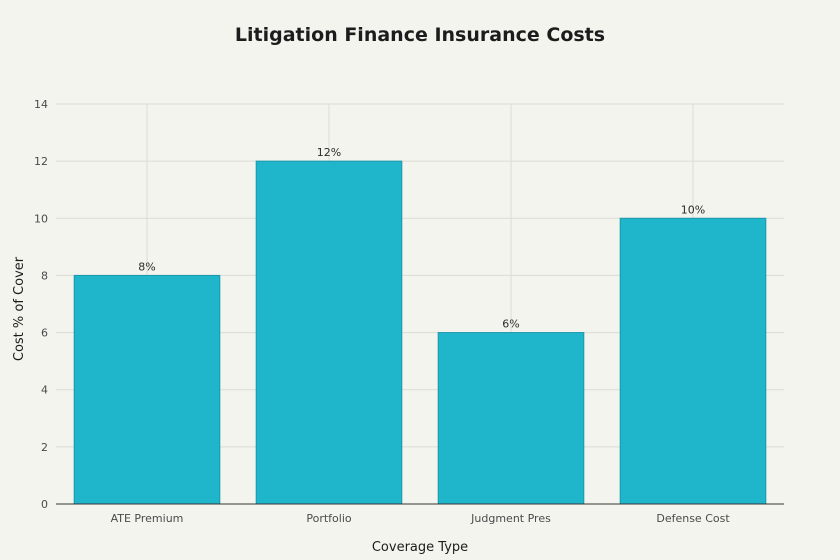 This screenshot has width=840, height=560. What do you see at coordinates (41, 304) in the screenshot?
I see `y-axis-ticks: 0 2 4 6 8 10 12 14` at bounding box center [41, 304].